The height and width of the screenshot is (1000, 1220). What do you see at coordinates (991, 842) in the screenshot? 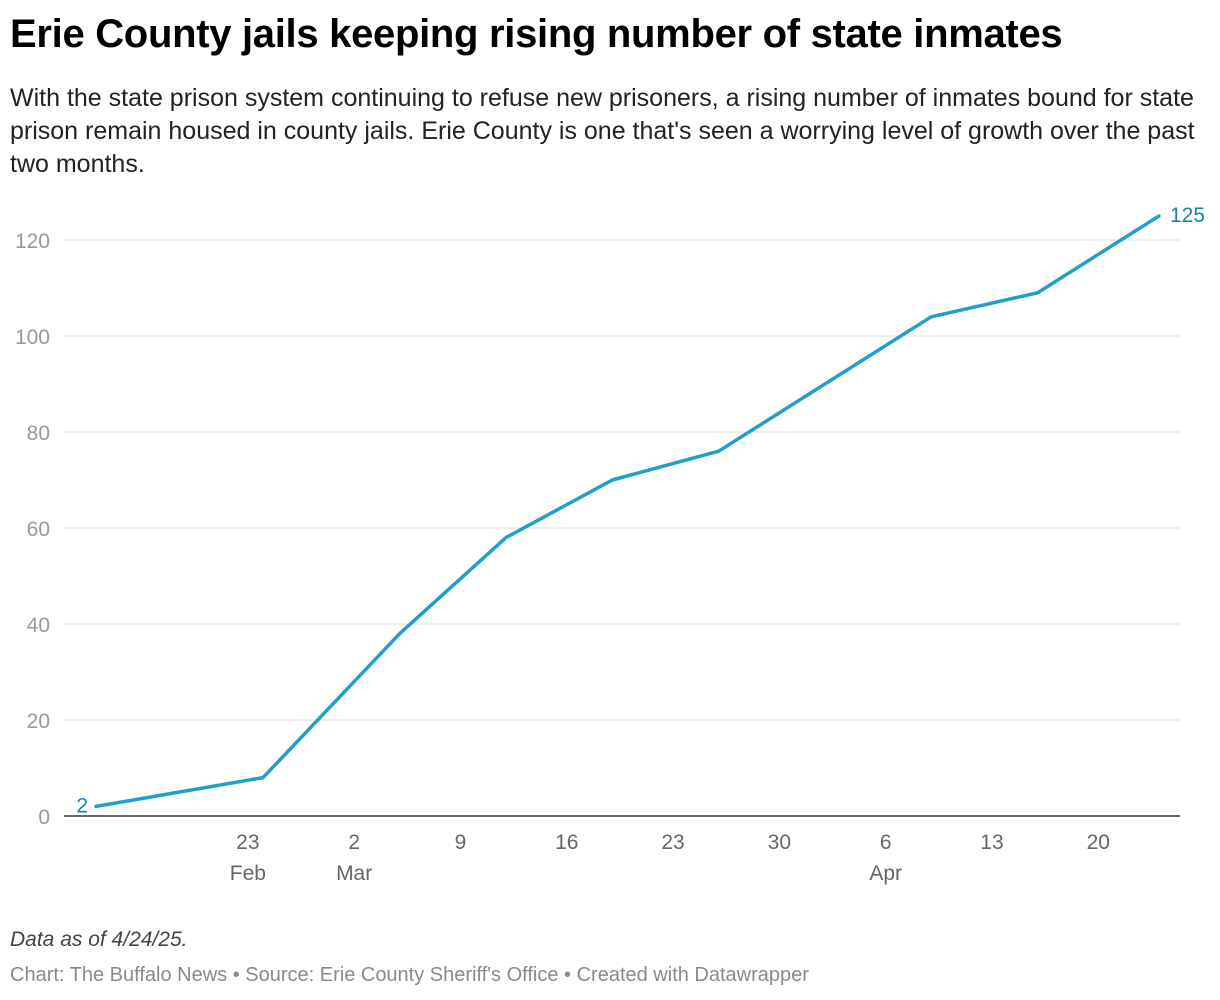
I see `x-tick-label: 13` at bounding box center [991, 842].